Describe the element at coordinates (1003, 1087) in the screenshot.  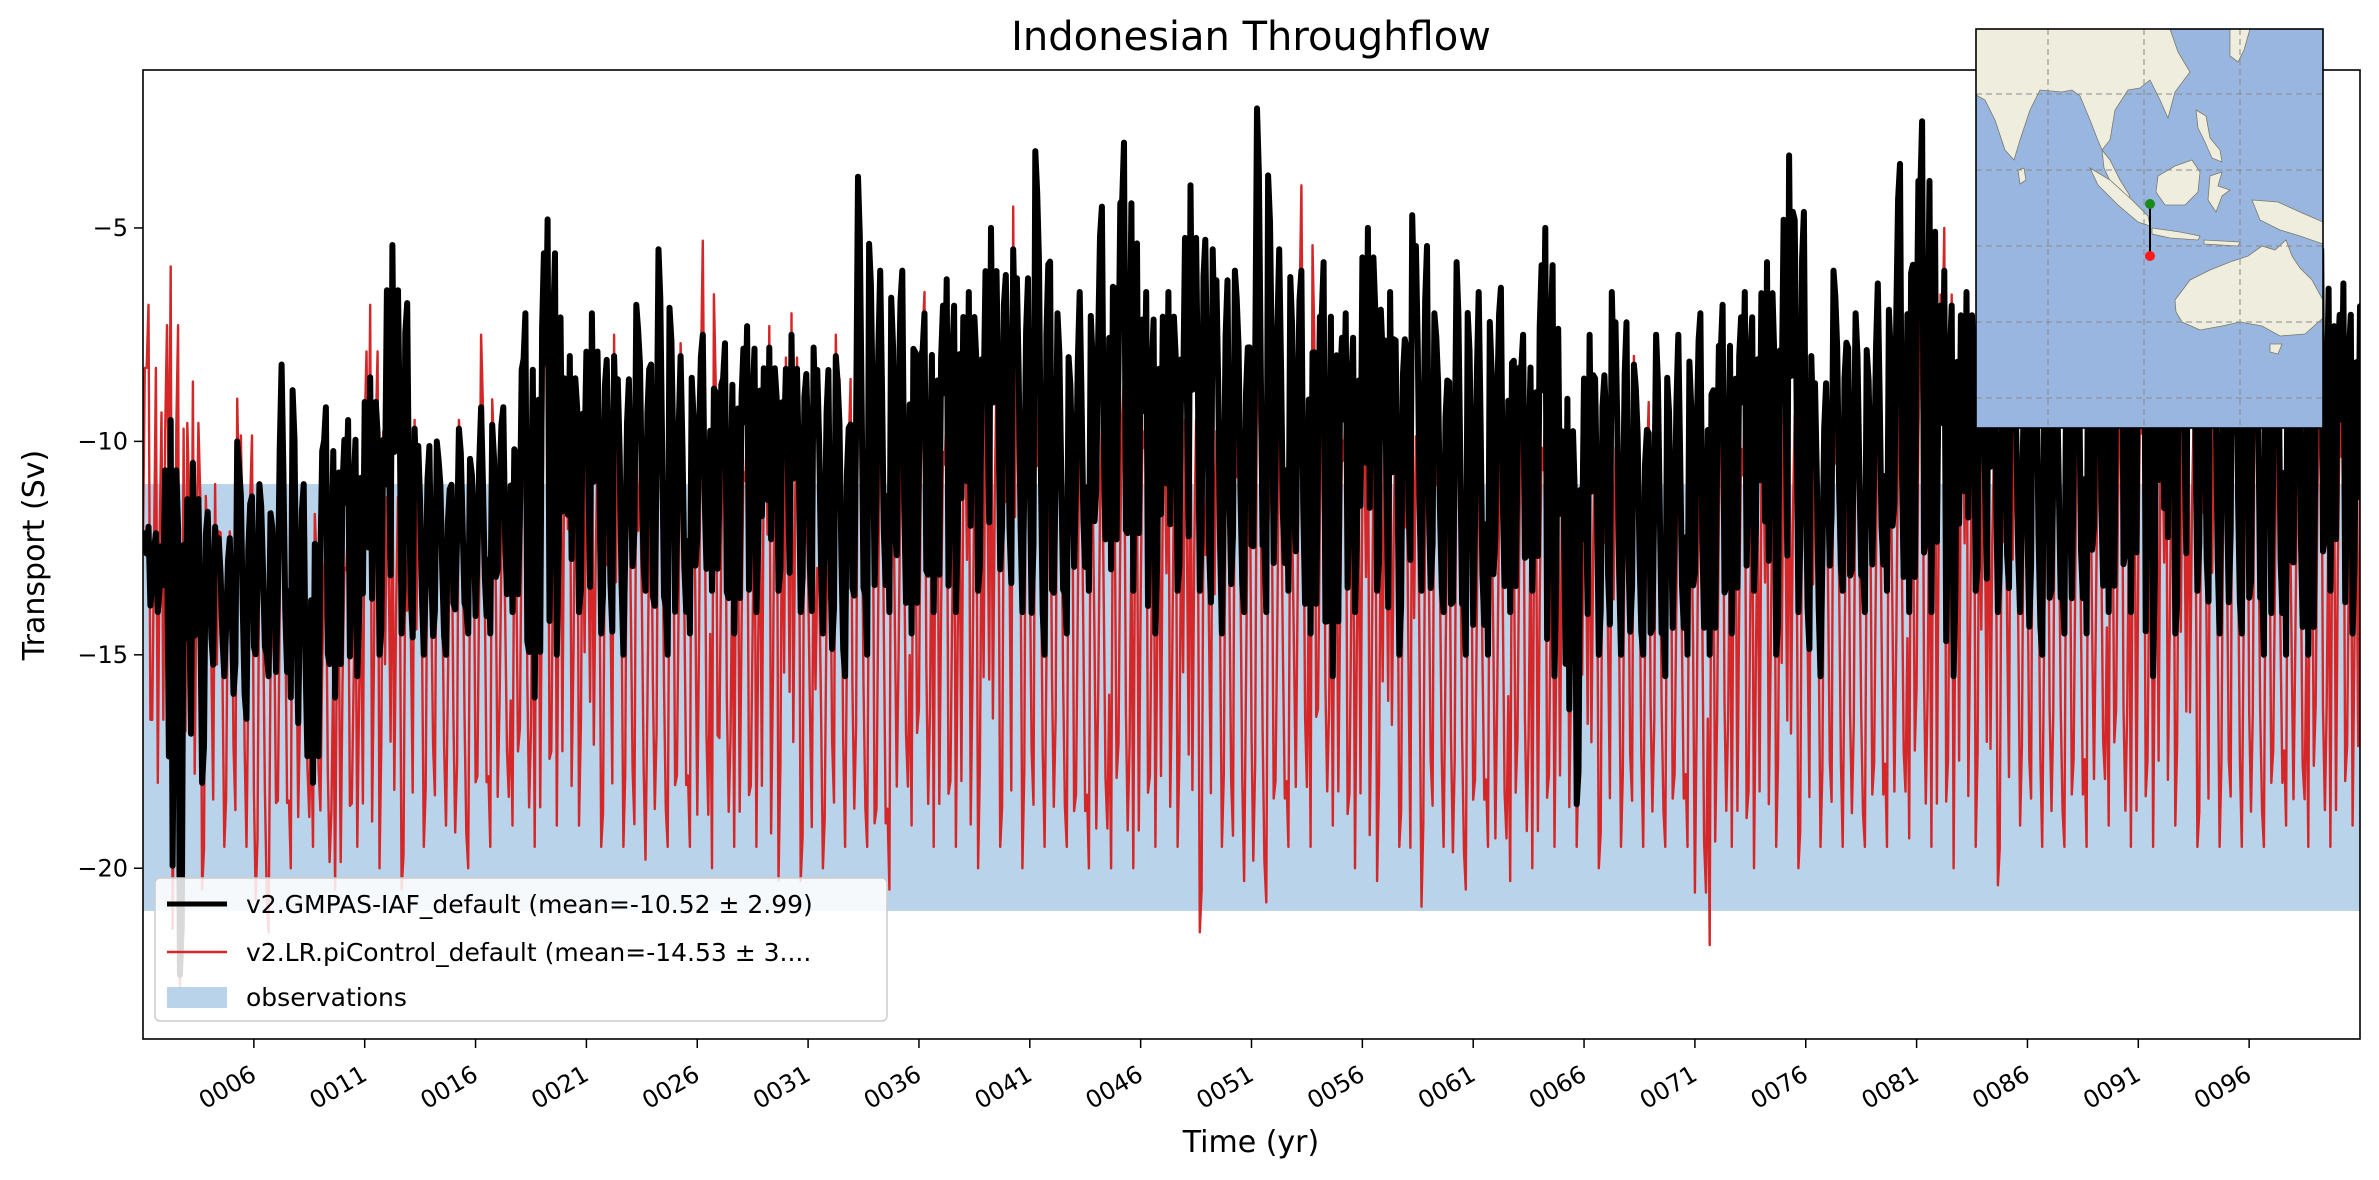
I see `x-tick-label: 0041` at that location.